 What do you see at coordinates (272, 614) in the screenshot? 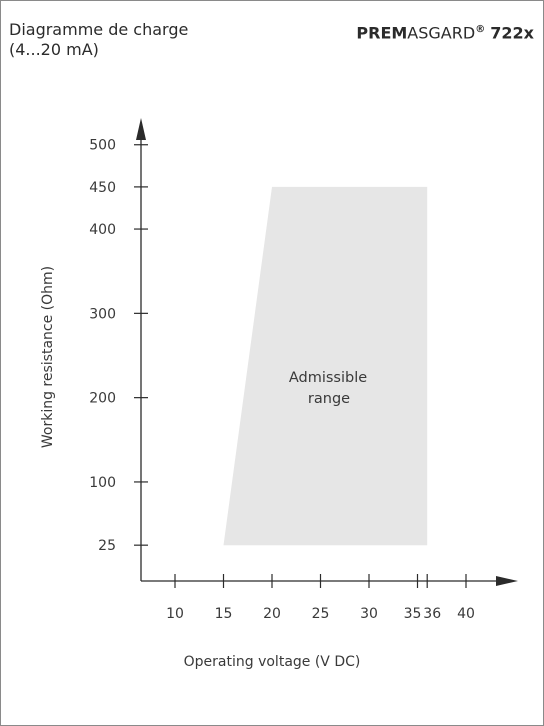
I see `x-tick-label-20: 20` at bounding box center [272, 614].